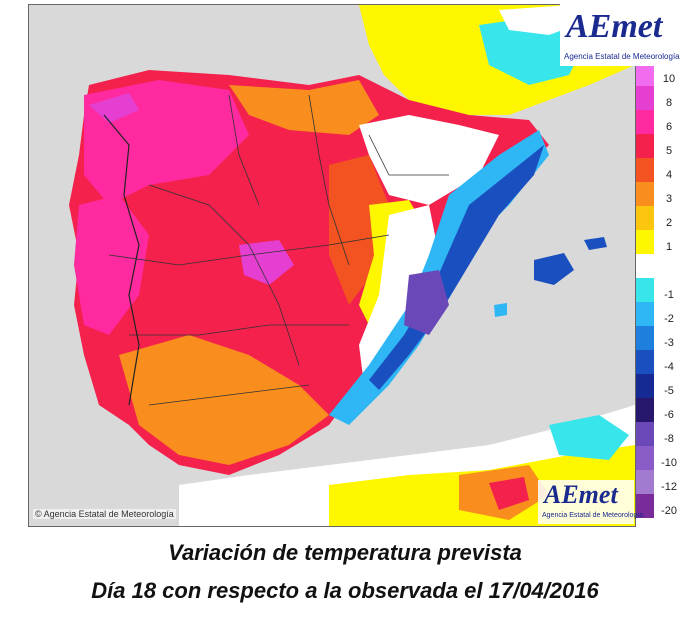 Image resolution: width=690 pixels, height=624 pixels. Describe the element at coordinates (661, 386) in the screenshot. I see `legend-entry: -5` at that location.